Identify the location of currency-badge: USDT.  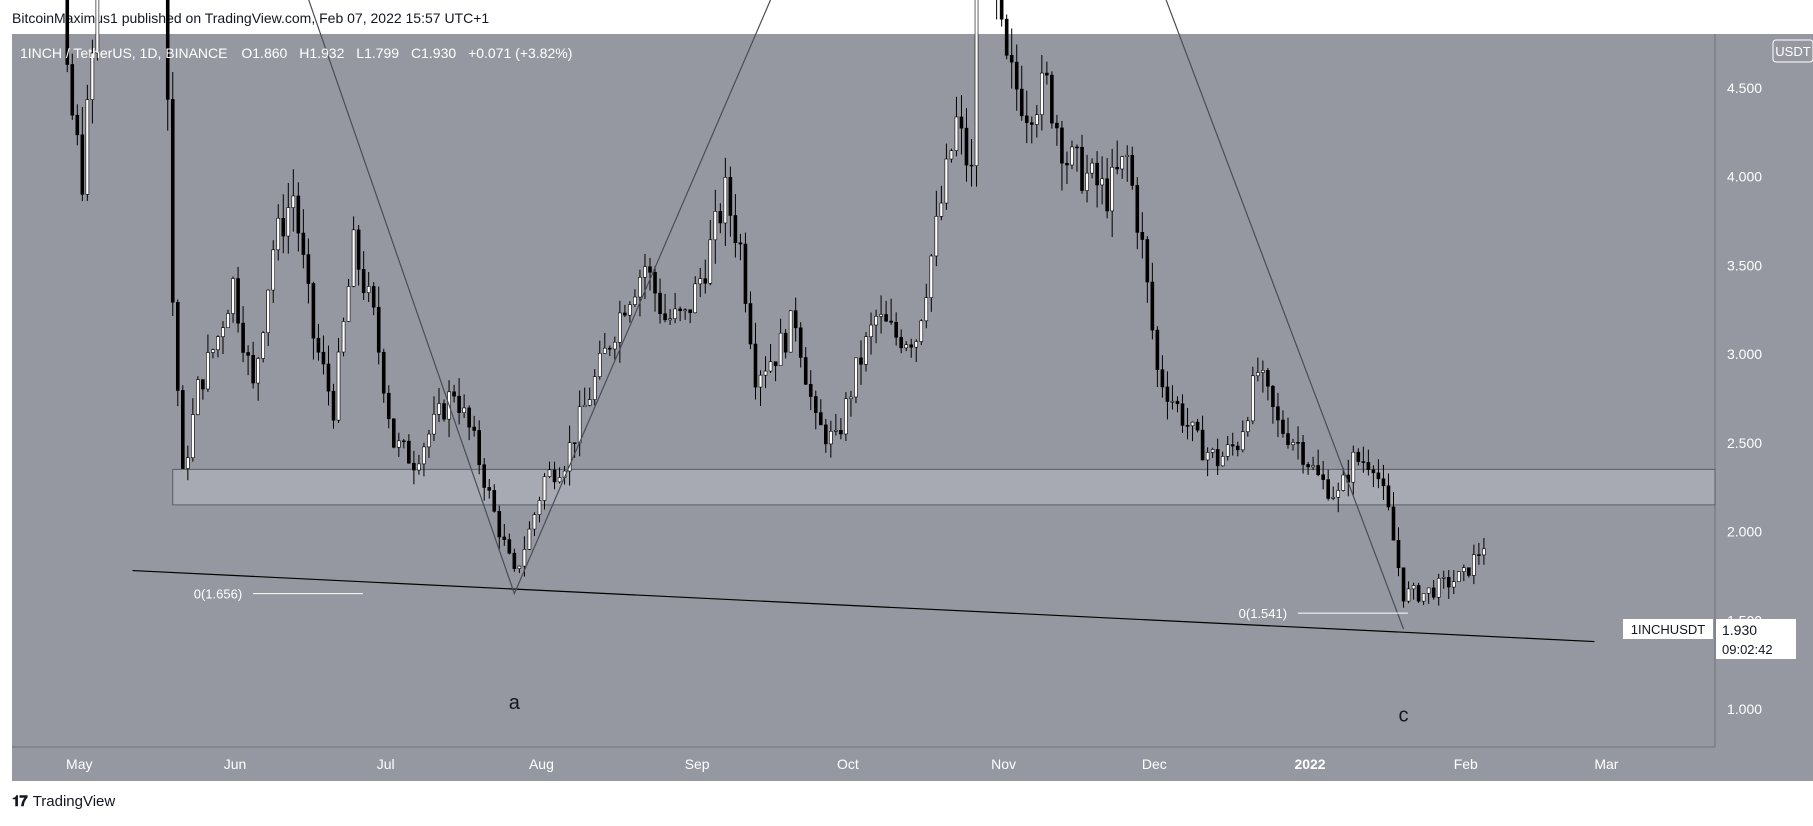
(1792, 51).